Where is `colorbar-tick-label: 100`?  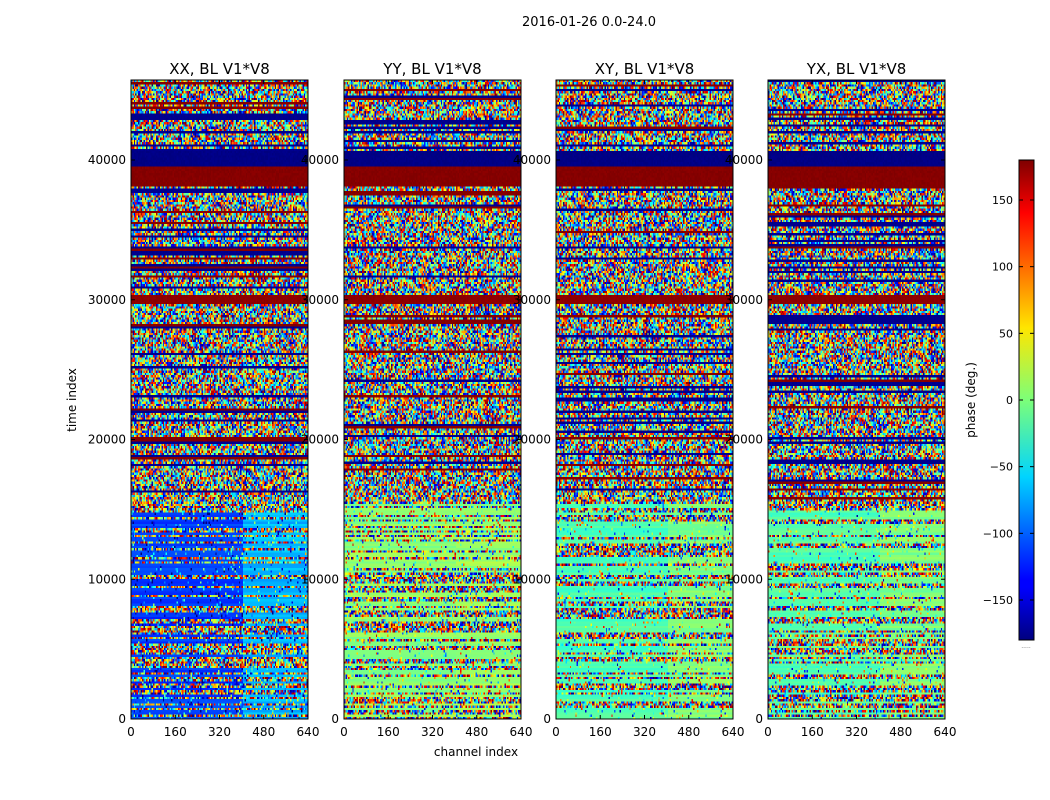
colorbar-tick-label: 100 is located at coordinates (1002, 267).